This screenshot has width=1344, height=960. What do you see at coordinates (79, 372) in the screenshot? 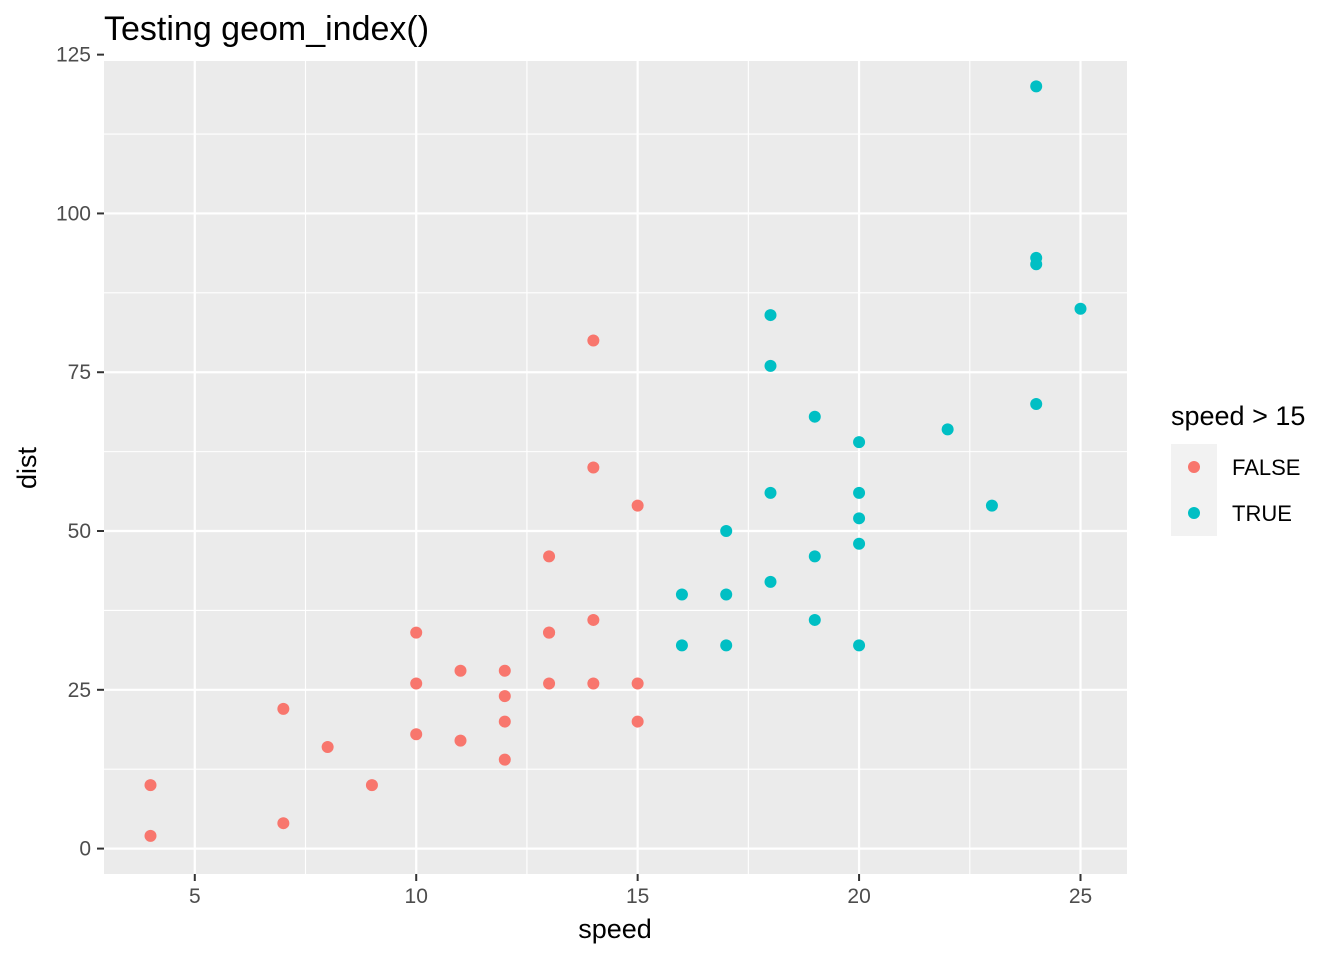
I see `y-tick-label: 75` at bounding box center [79, 372].